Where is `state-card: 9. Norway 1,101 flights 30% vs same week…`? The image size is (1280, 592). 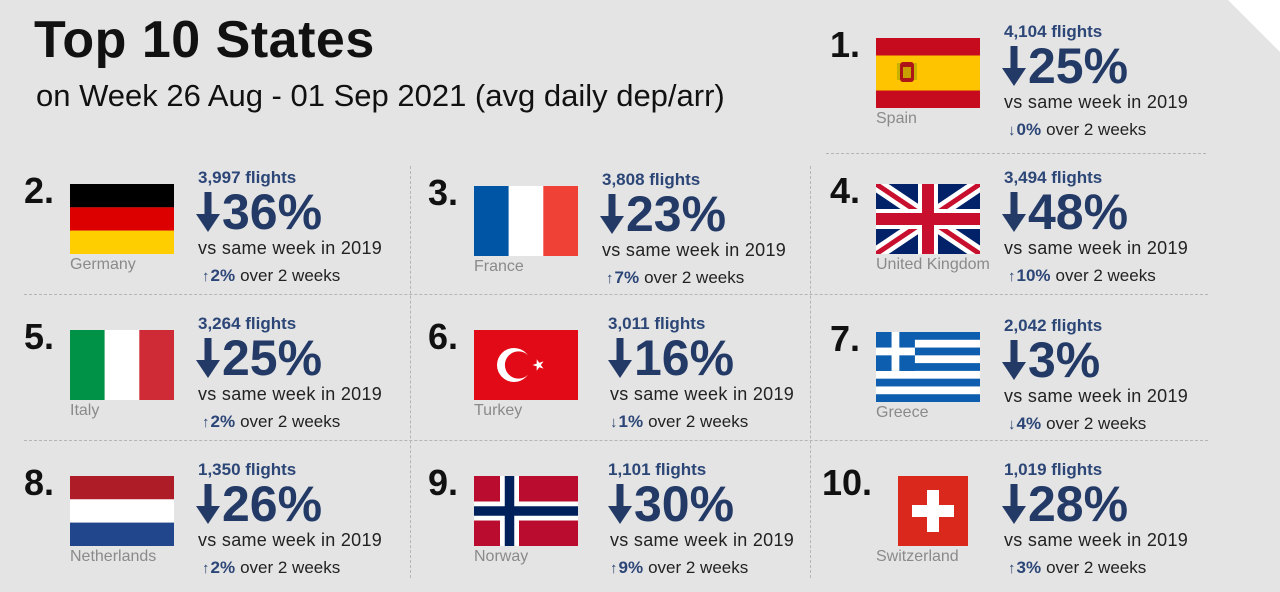
state-card: 9. Norway 1,101 flights 30% vs same week… is located at coordinates (628, 520).